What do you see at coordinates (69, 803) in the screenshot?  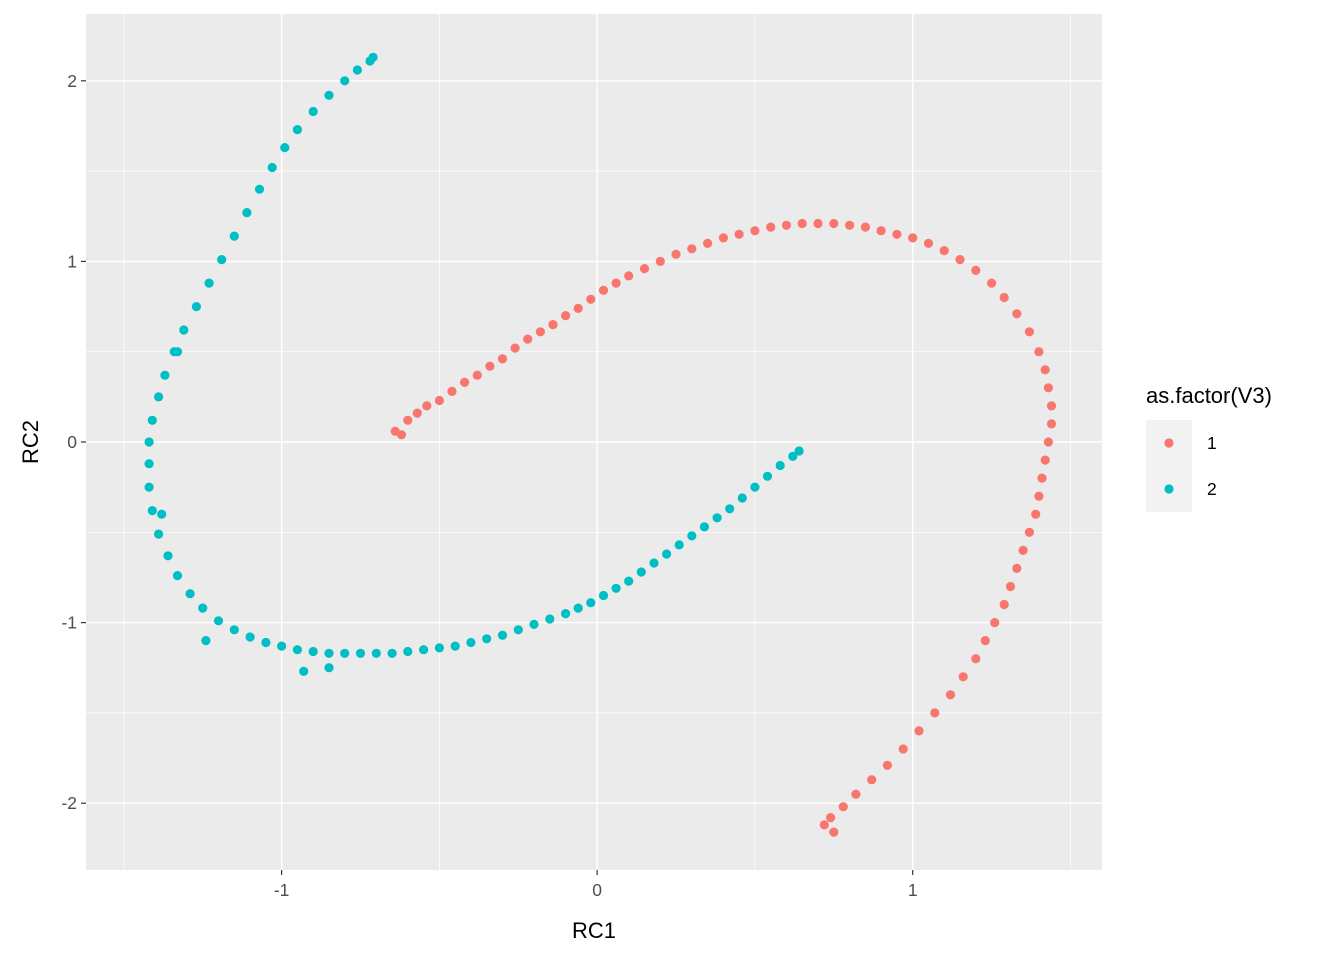 I see `y-tick-label: -2` at bounding box center [69, 803].